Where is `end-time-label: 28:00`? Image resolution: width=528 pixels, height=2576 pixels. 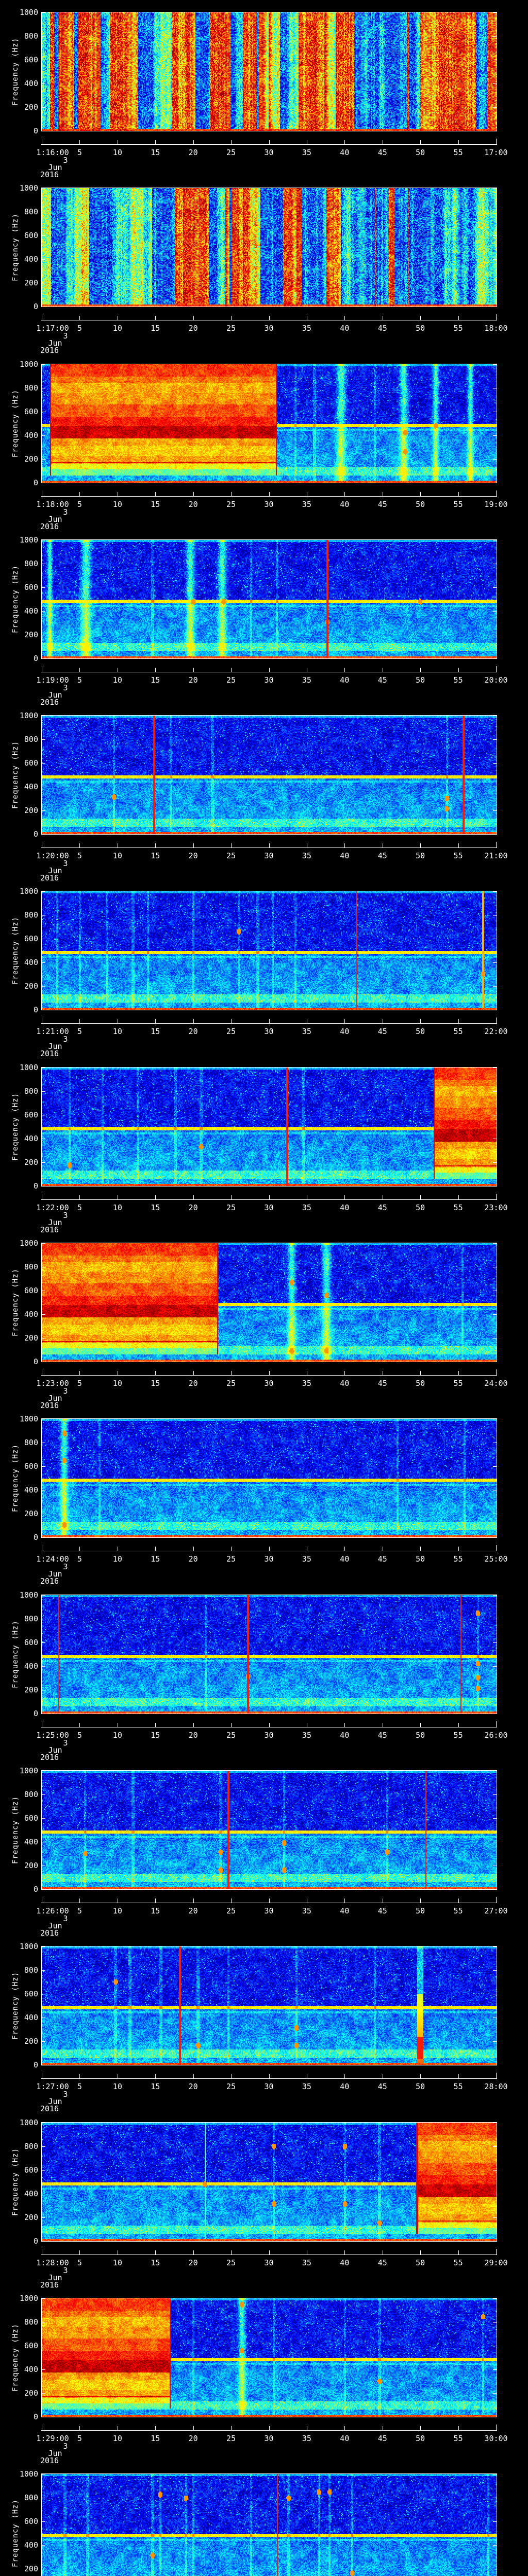
end-time-label: 28:00 is located at coordinates (496, 2087).